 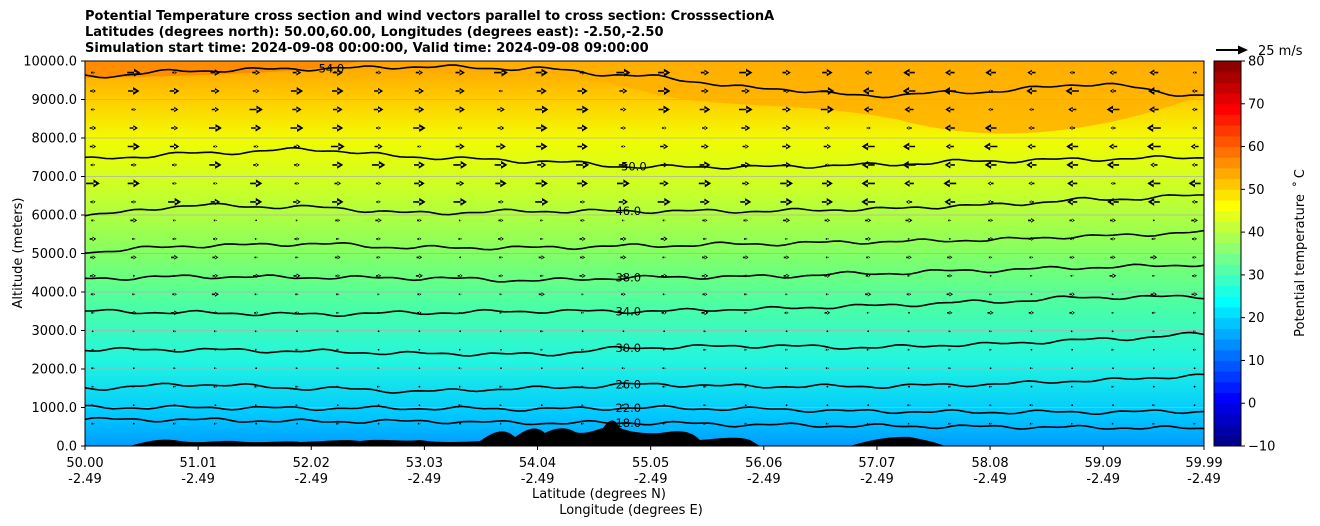 What do you see at coordinates (877, 479) in the screenshot?
I see `x-tick-label2-7: -2.49` at bounding box center [877, 479].